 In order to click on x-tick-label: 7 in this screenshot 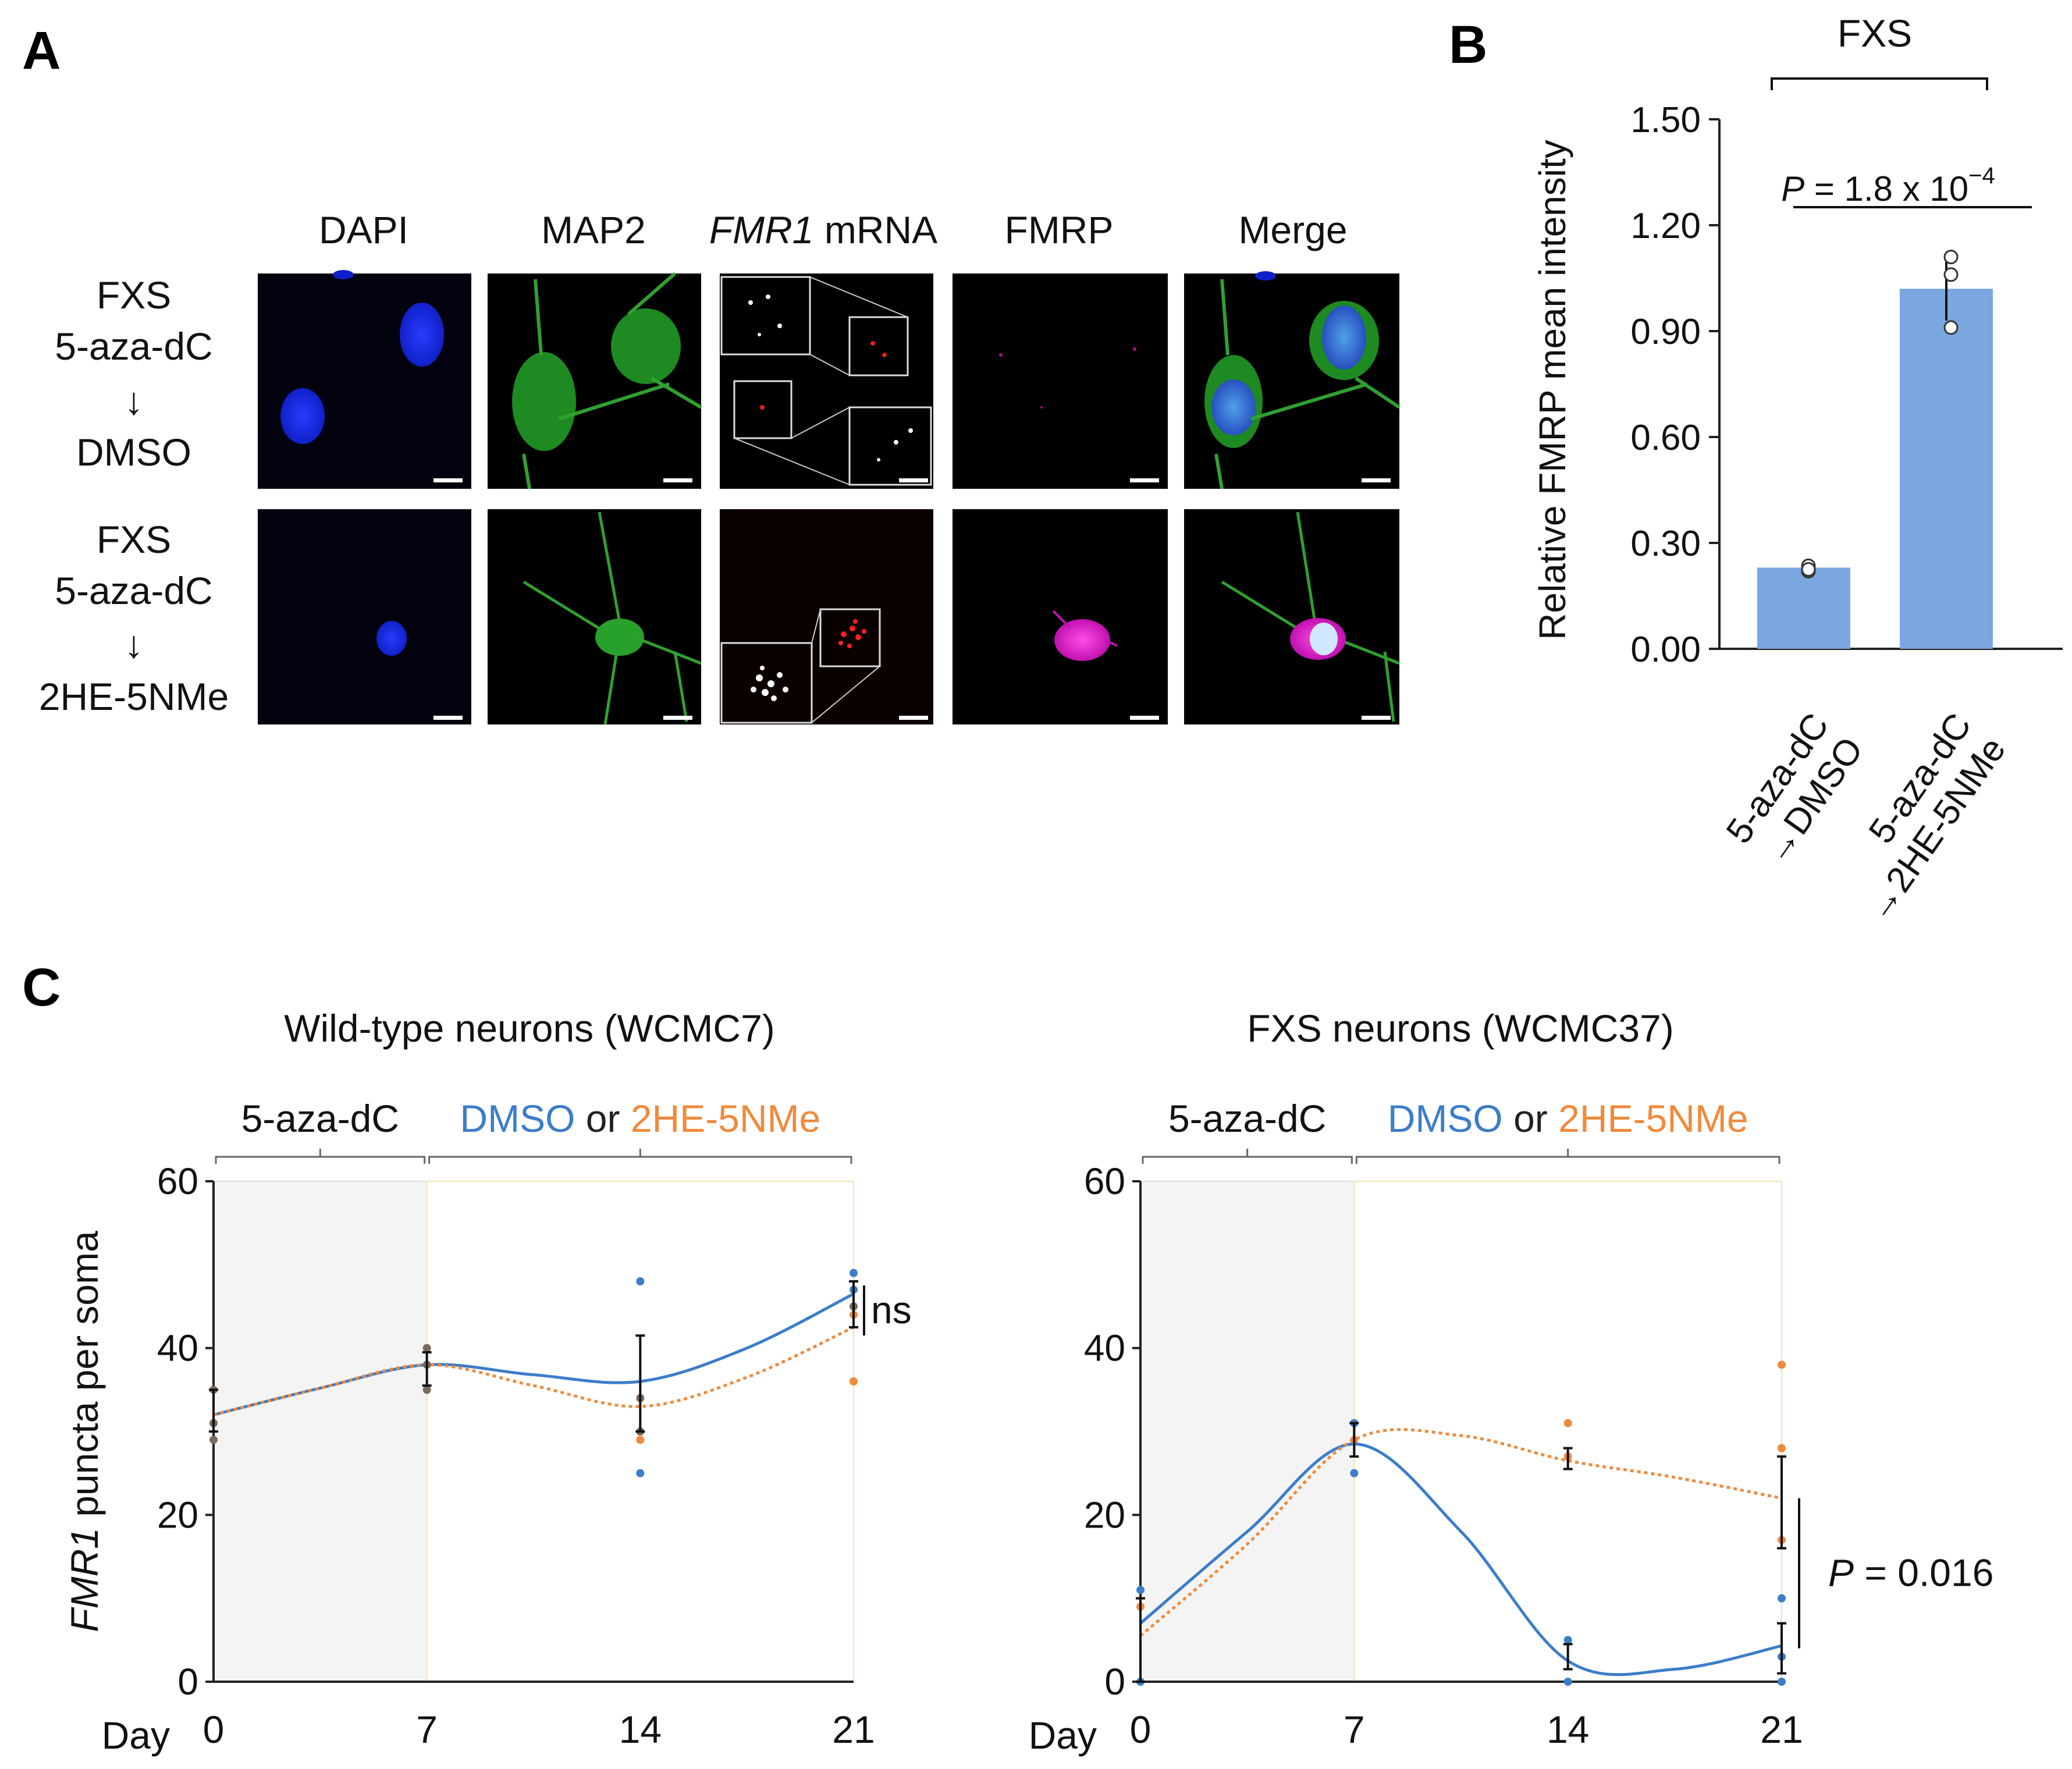, I will do `click(1354, 1729)`.